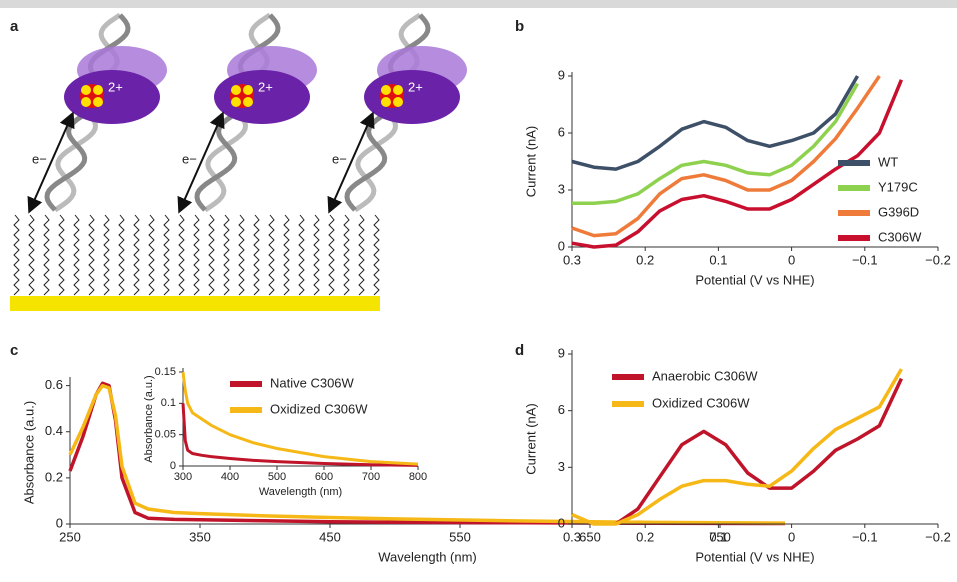  What do you see at coordinates (183, 477) in the screenshot?
I see `x-tick-label: 300` at bounding box center [183, 477].